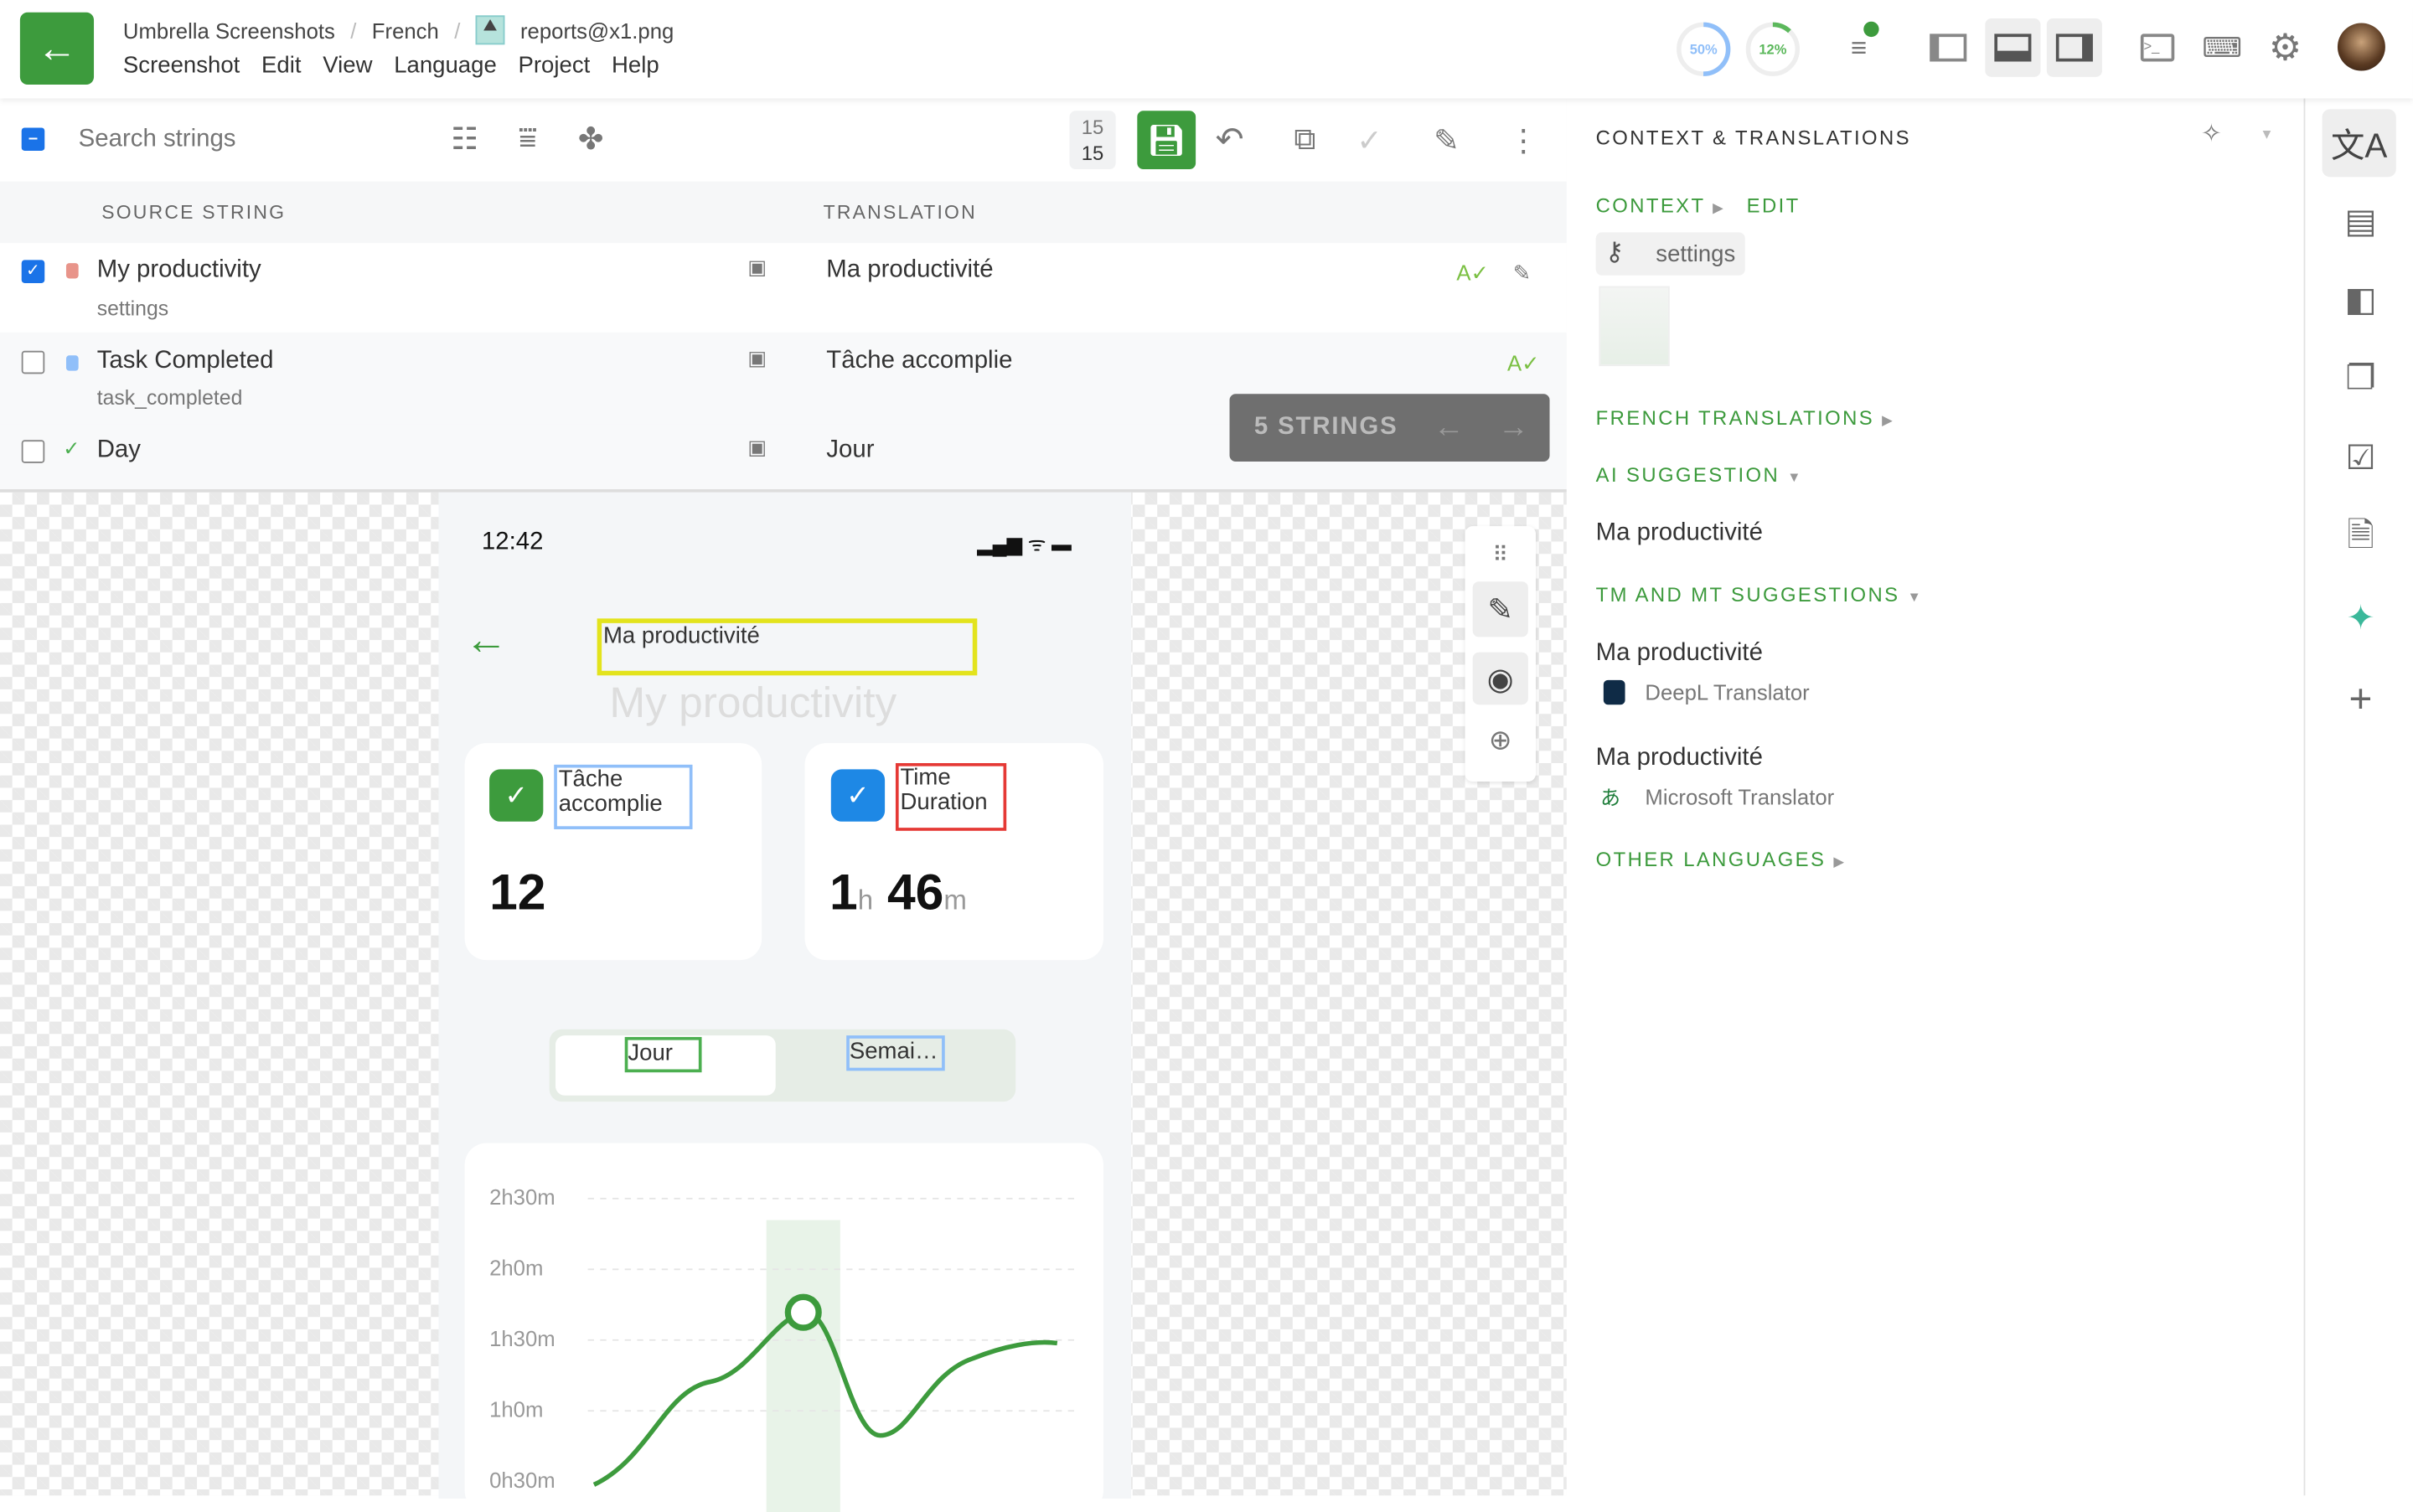  Describe the element at coordinates (1721, 859) in the screenshot. I see `other-languages-toggle: OTHER LANGUAGES ▶` at that location.